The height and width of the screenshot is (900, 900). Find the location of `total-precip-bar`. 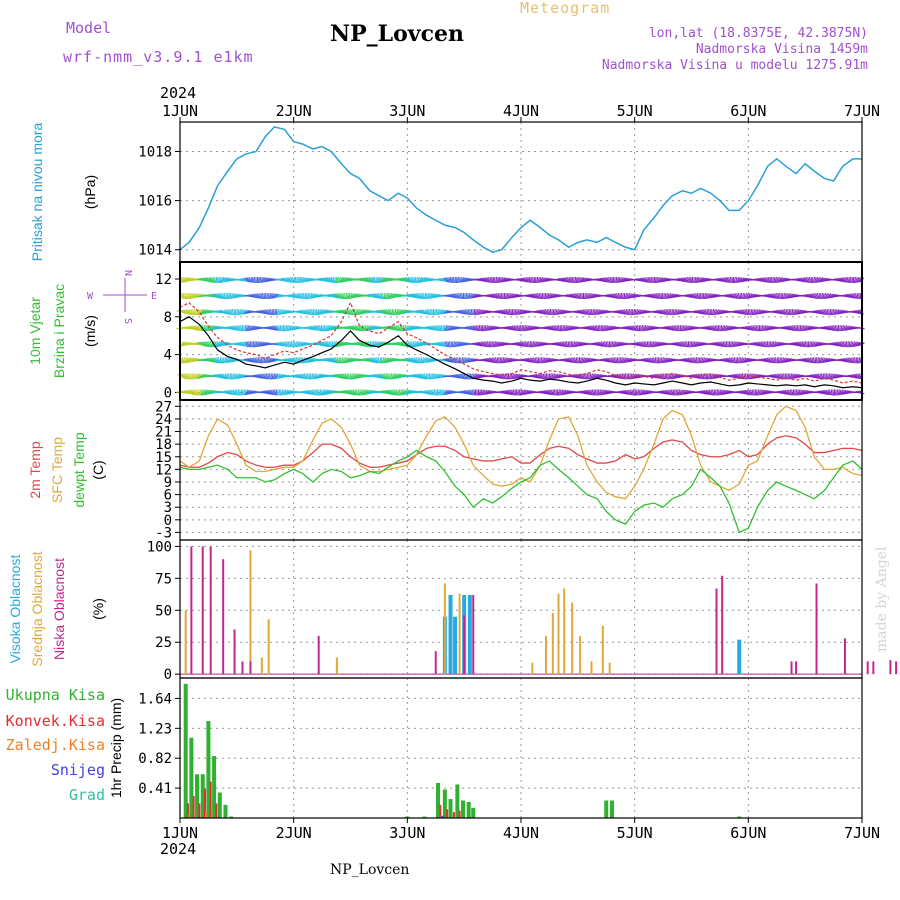

total-precip-bar is located at coordinates (424, 817).